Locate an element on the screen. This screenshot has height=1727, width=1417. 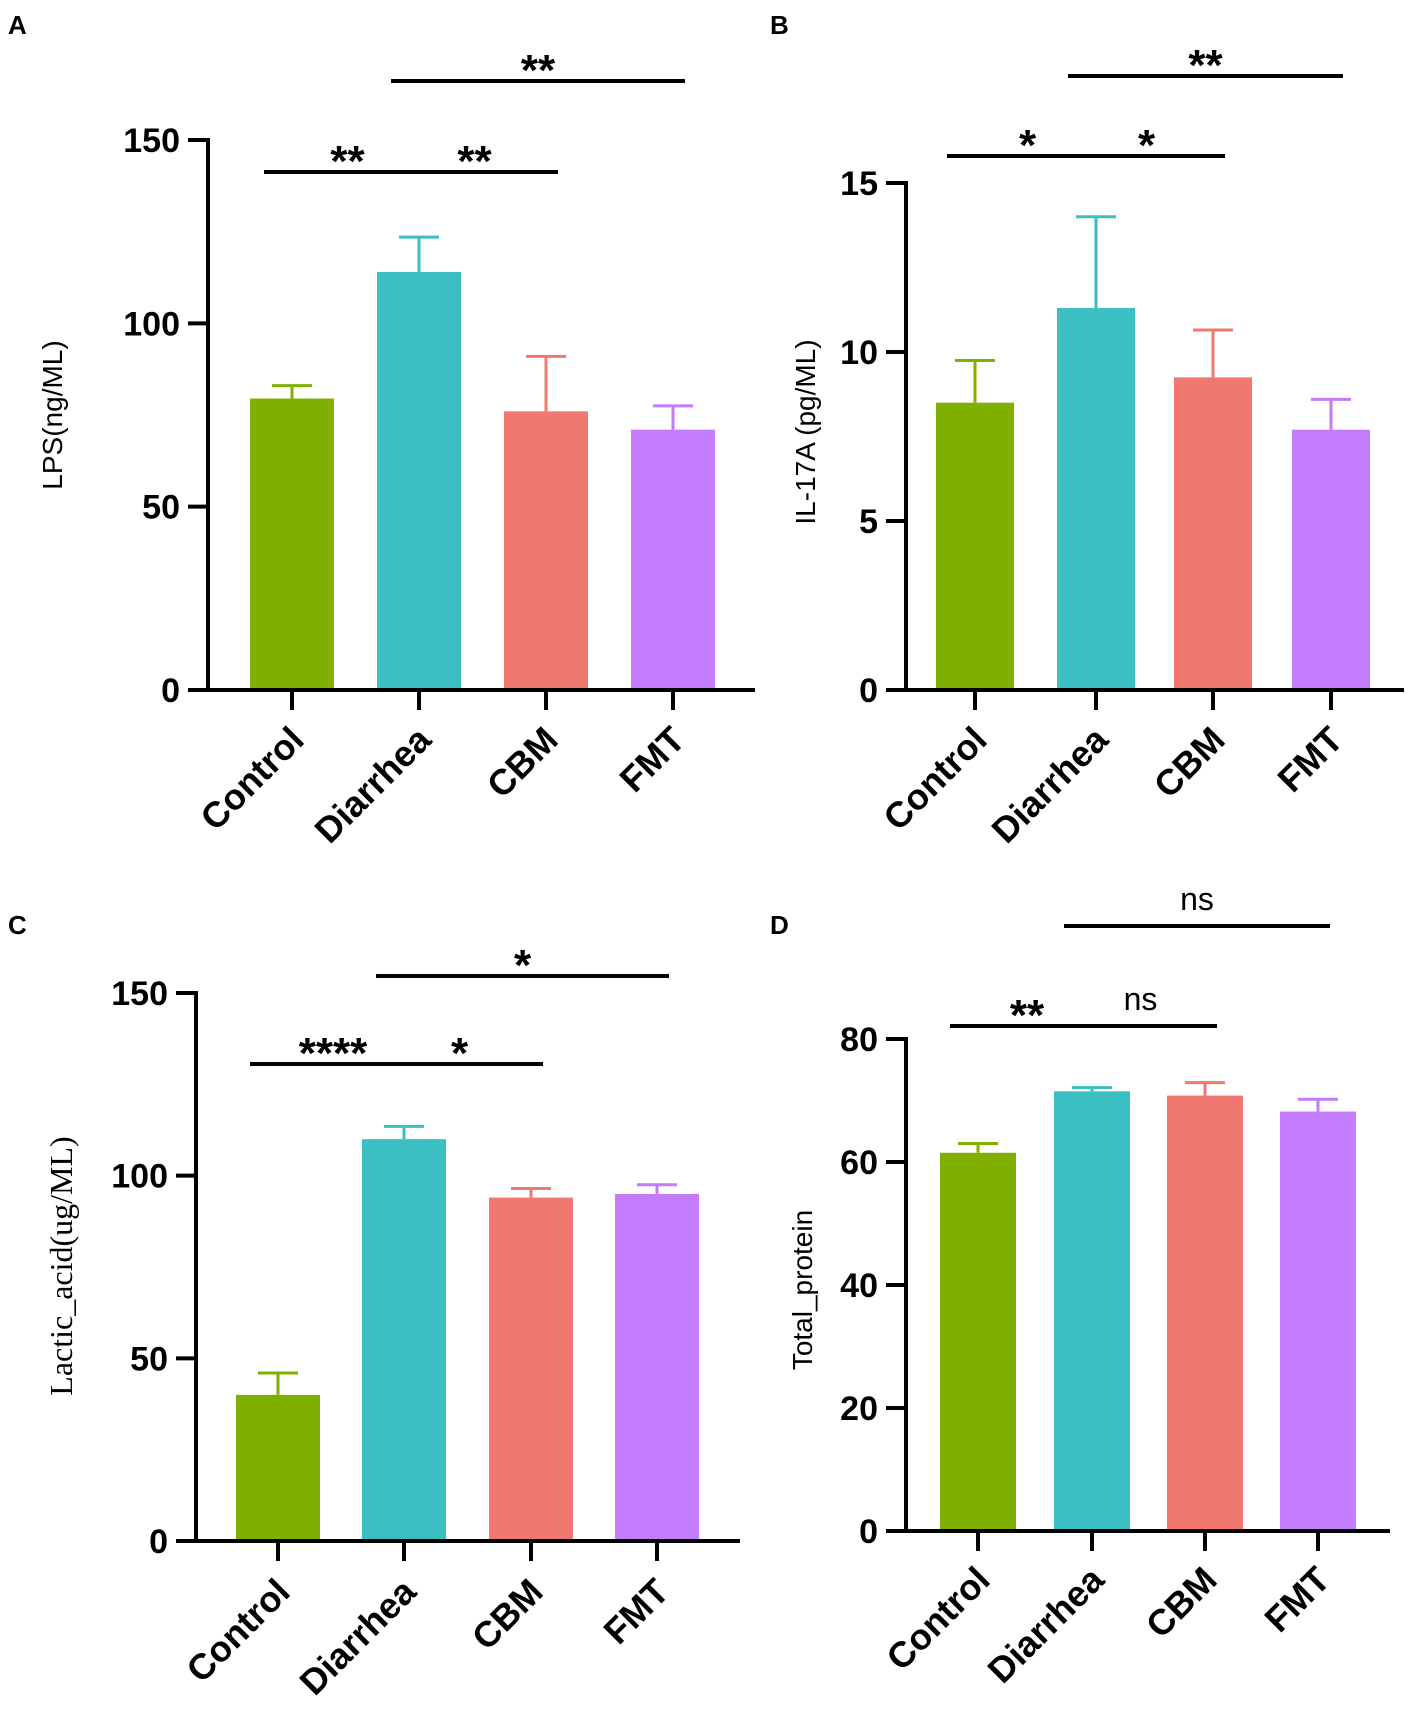
y-tick-label: 60 is located at coordinates (859, 1163).